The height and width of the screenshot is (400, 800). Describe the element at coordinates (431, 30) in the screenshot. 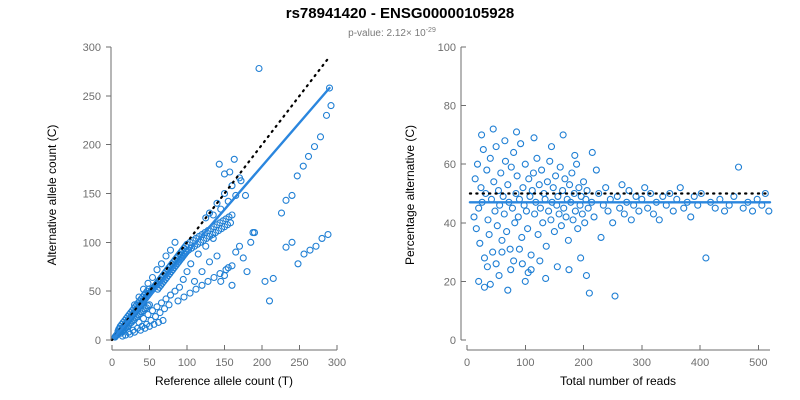

I see `p-value-exponent: -29` at that location.